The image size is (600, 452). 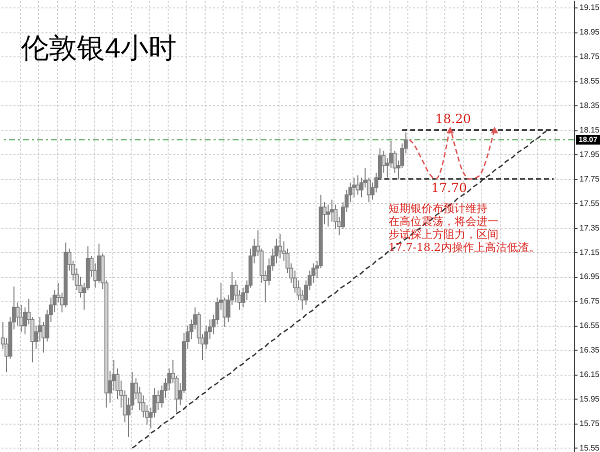 What do you see at coordinates (590, 203) in the screenshot?
I see `y-tick-label: 17.55` at bounding box center [590, 203].